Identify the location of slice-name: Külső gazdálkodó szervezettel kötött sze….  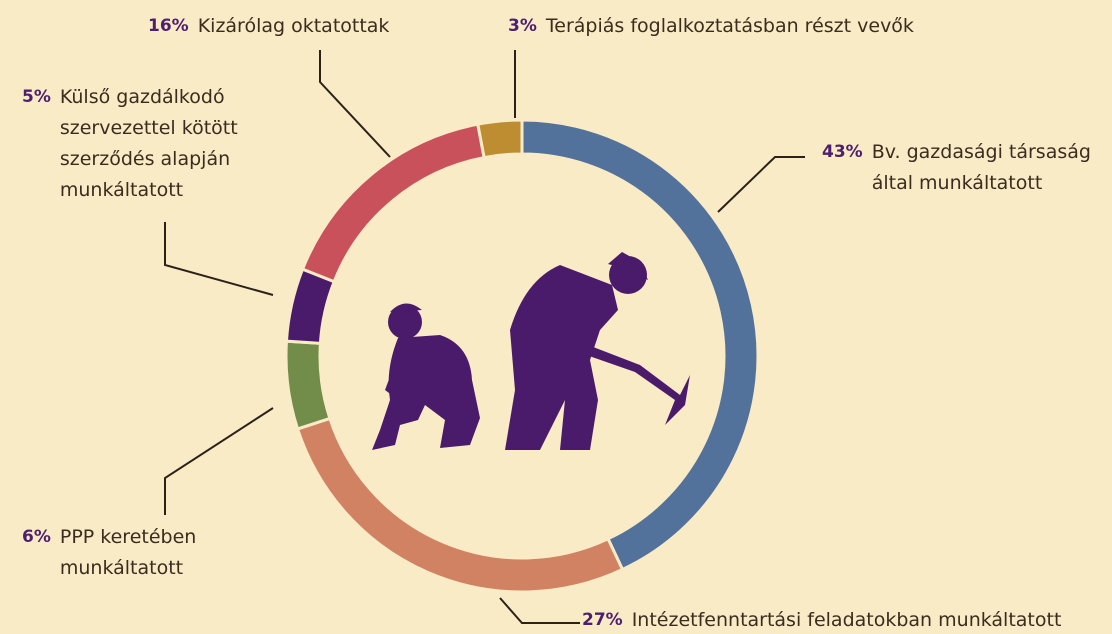
(148, 143).